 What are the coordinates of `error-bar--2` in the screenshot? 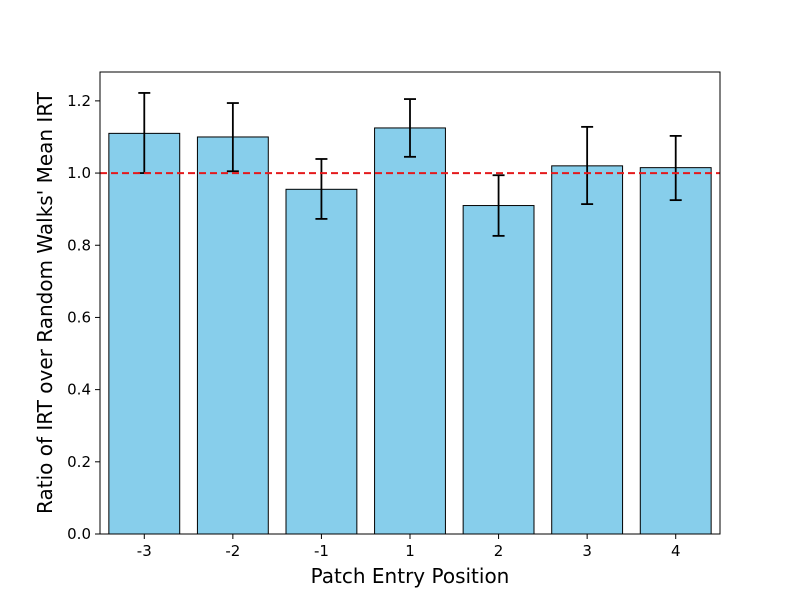 It's located at (232, 137).